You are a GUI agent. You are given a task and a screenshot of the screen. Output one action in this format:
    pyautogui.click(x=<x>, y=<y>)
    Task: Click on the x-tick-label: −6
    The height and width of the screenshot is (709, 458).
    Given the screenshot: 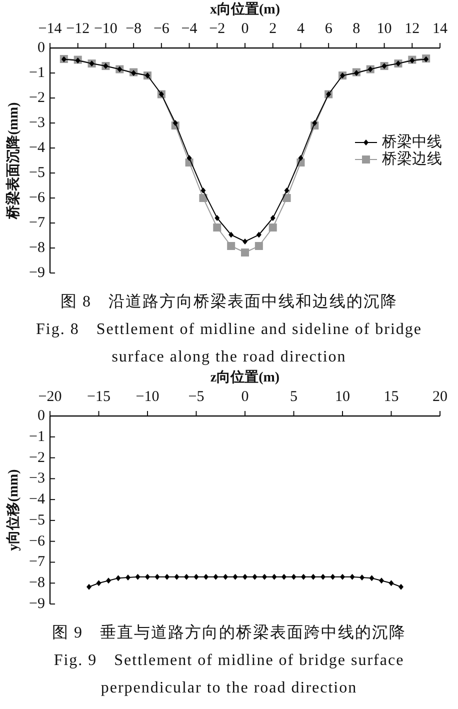 What is the action you would take?
    pyautogui.click(x=161, y=29)
    